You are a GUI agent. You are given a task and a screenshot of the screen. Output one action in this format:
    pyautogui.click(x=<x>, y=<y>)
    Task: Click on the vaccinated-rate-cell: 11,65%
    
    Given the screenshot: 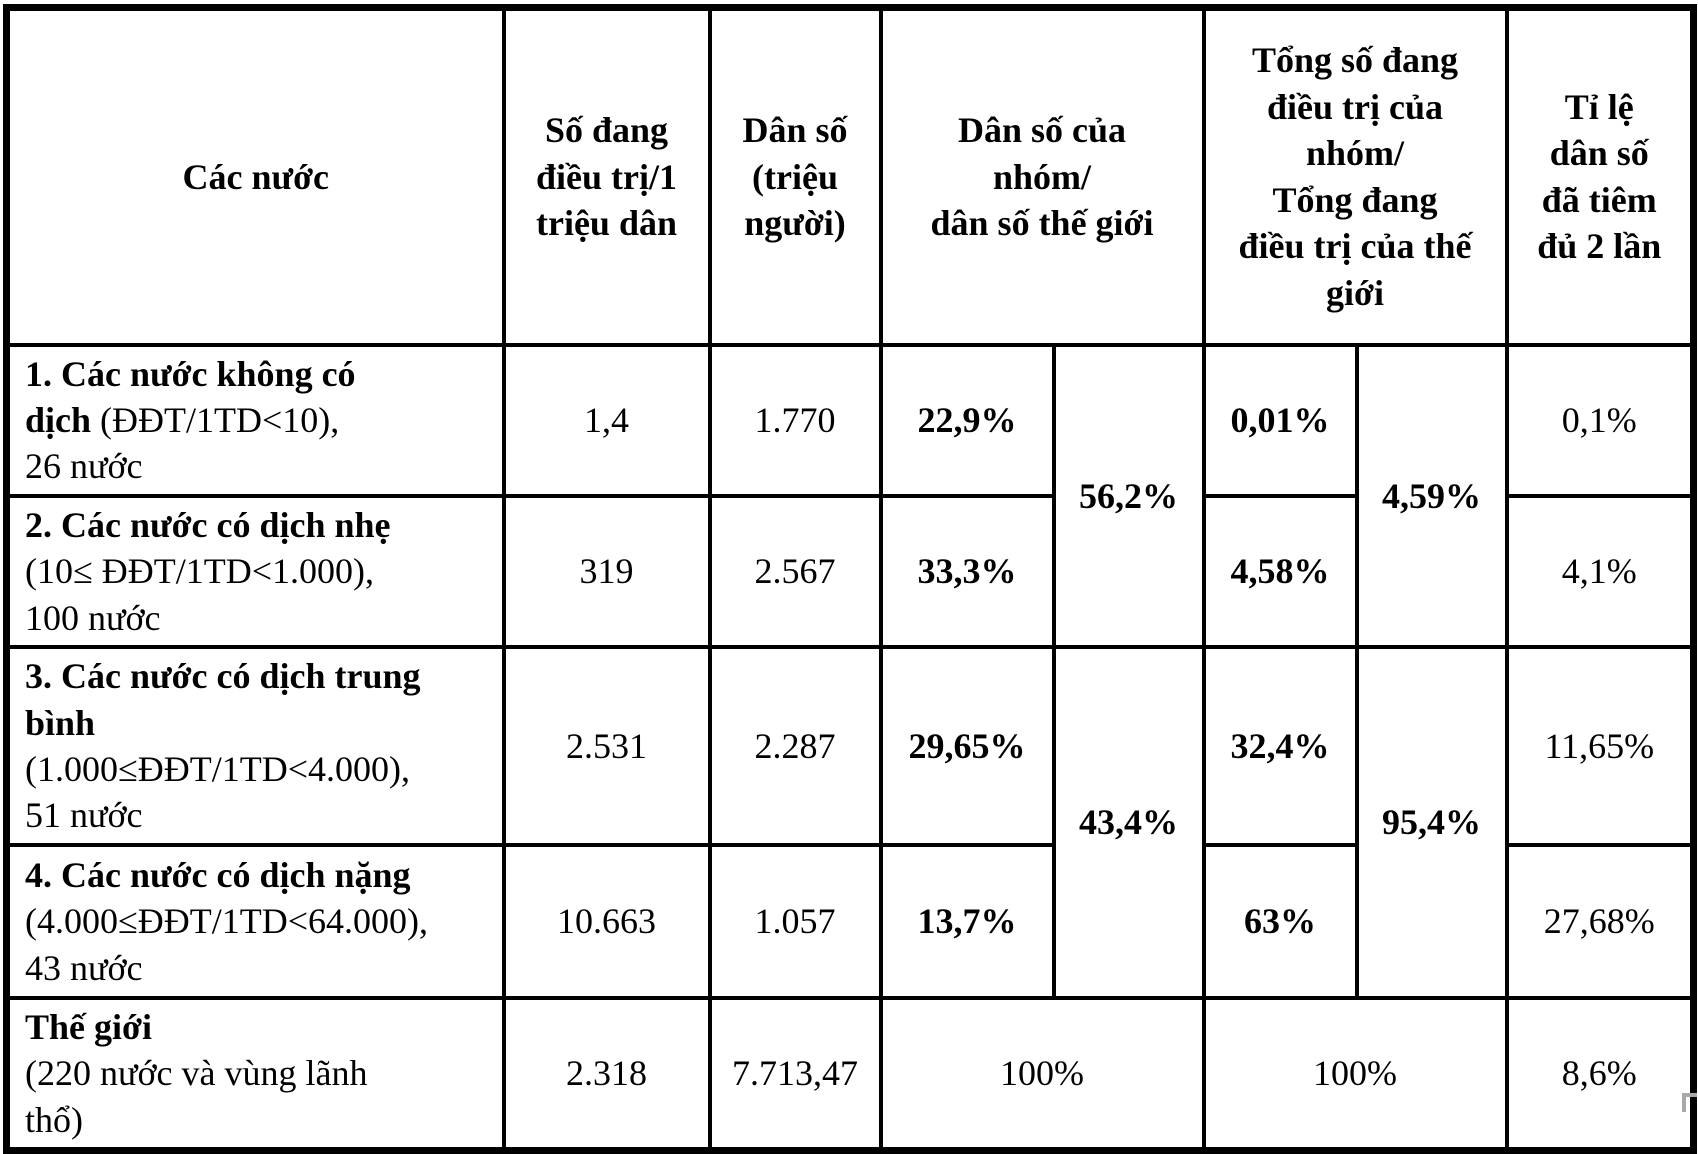 What is the action you would take?
    pyautogui.click(x=1600, y=746)
    